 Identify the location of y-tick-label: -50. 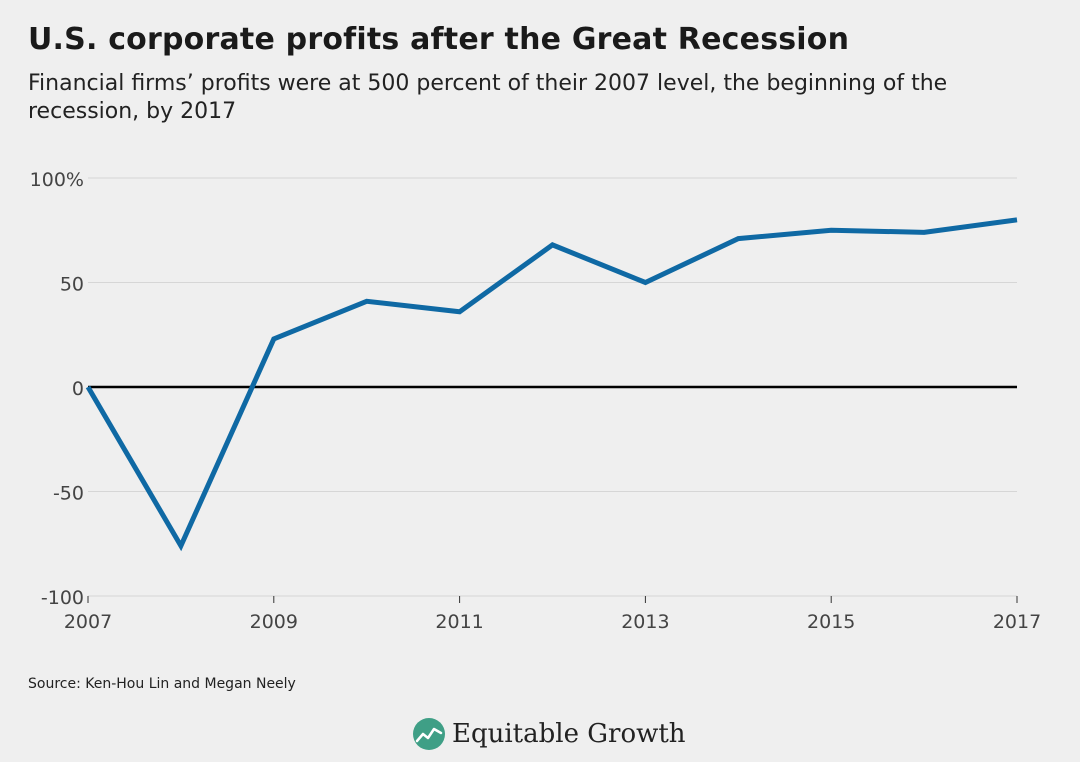
(68, 494).